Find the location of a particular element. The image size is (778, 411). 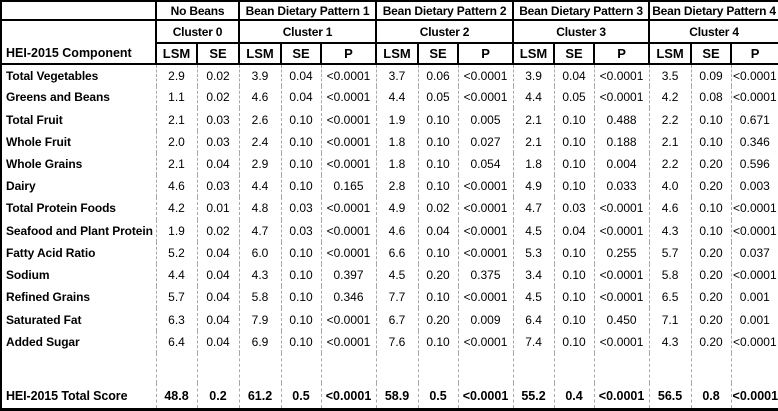

stat-header-se-3: SE is located at coordinates (574, 53).